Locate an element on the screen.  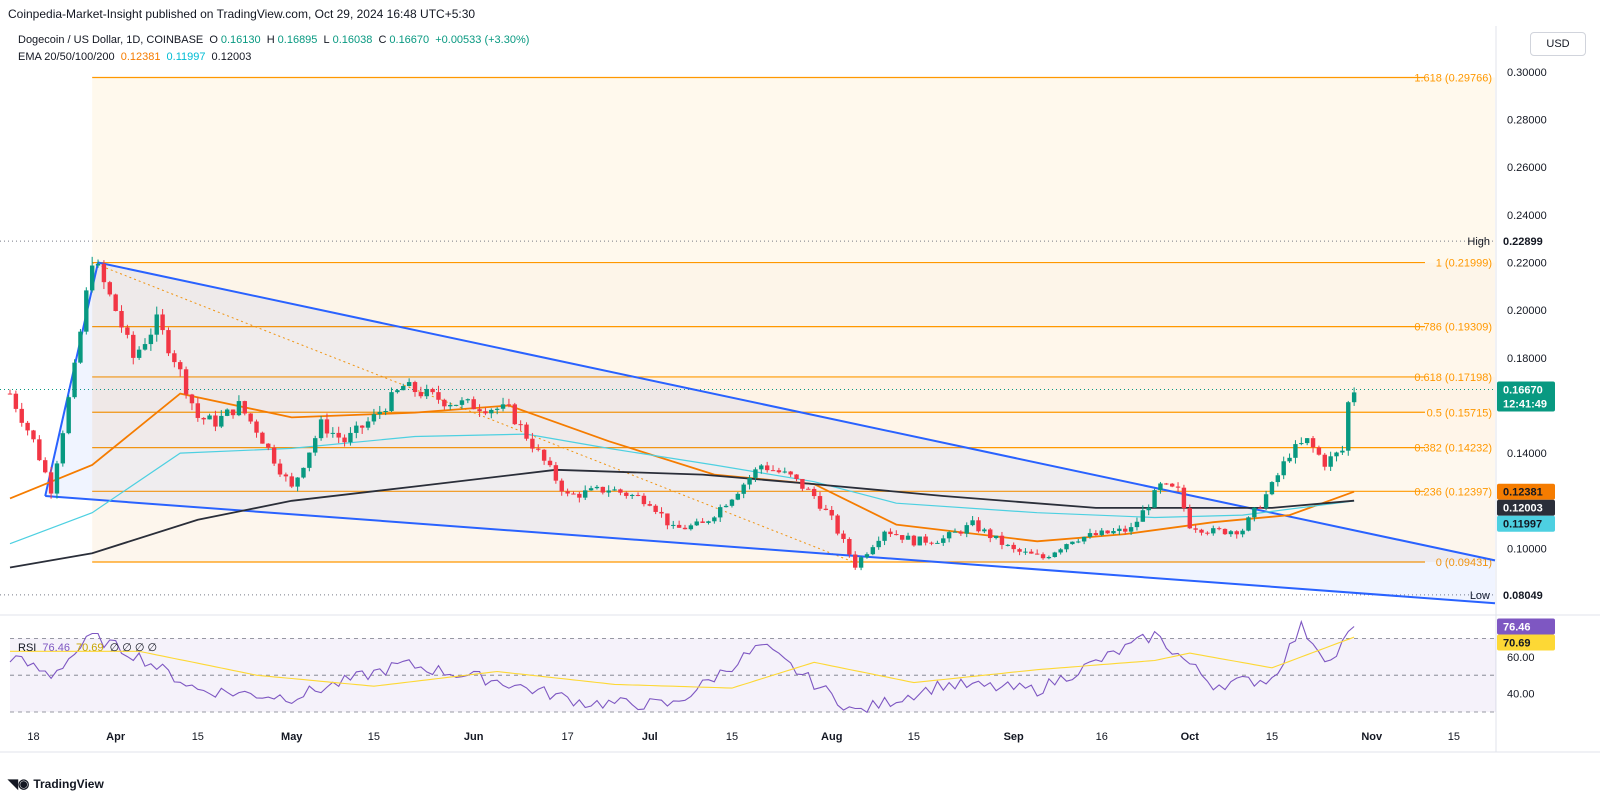
tradingview-footer: ◥◉ TradingView is located at coordinates (56, 784).